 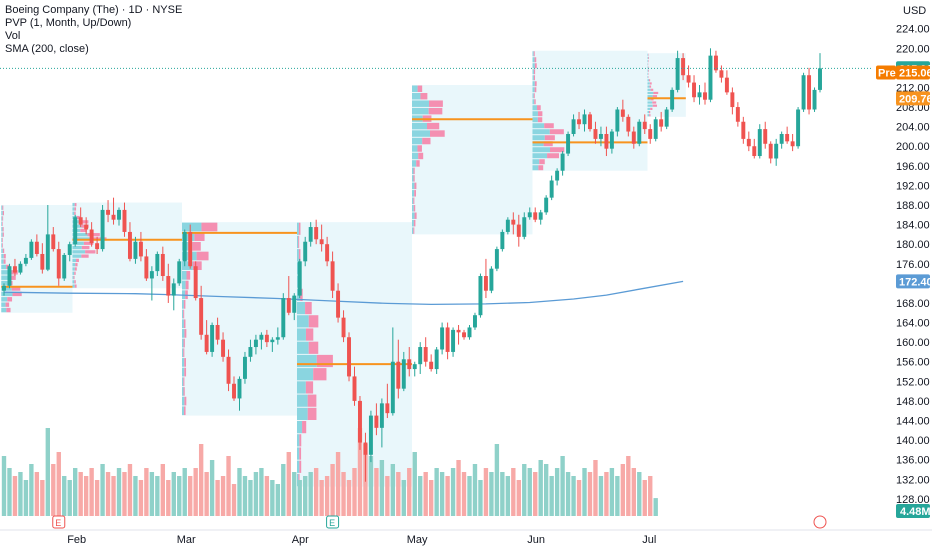 I want to click on legend-vol: Vol, so click(x=13, y=36).